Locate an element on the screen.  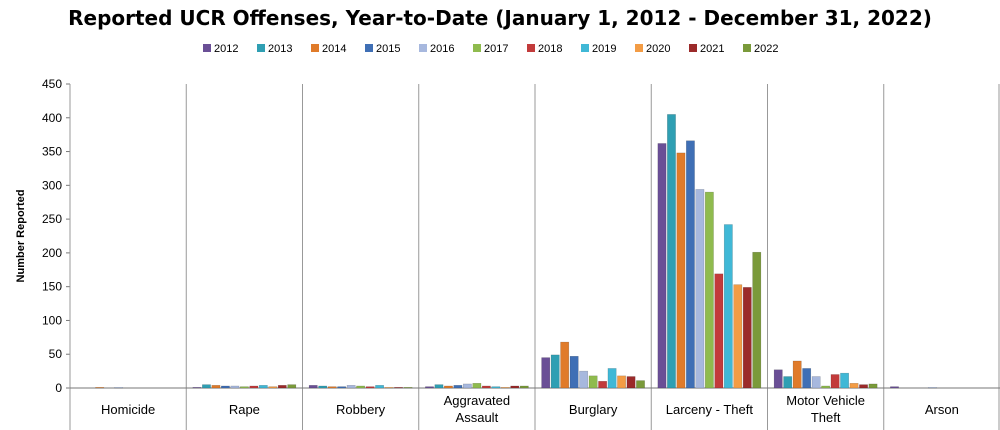
y-tick-label: 100 is located at coordinates (52, 320).